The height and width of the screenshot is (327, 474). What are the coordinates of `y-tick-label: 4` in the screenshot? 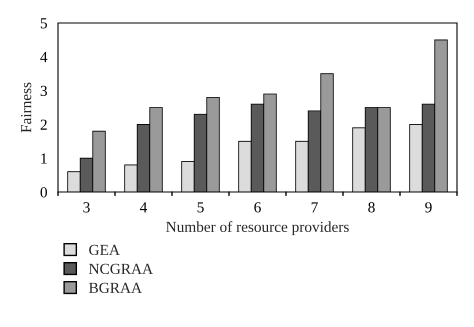 It's located at (44, 57).